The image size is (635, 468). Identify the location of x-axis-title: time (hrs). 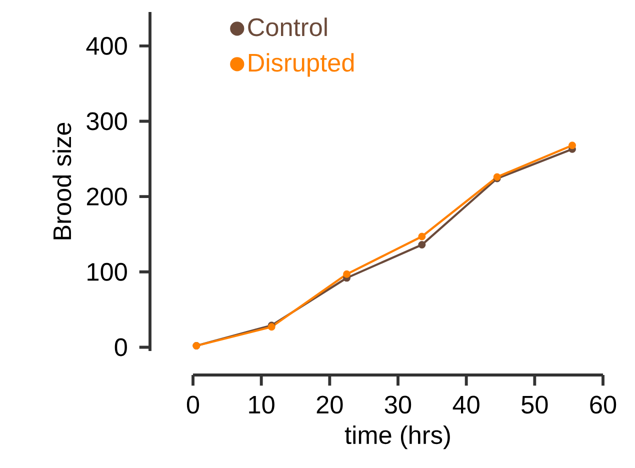
(397, 437).